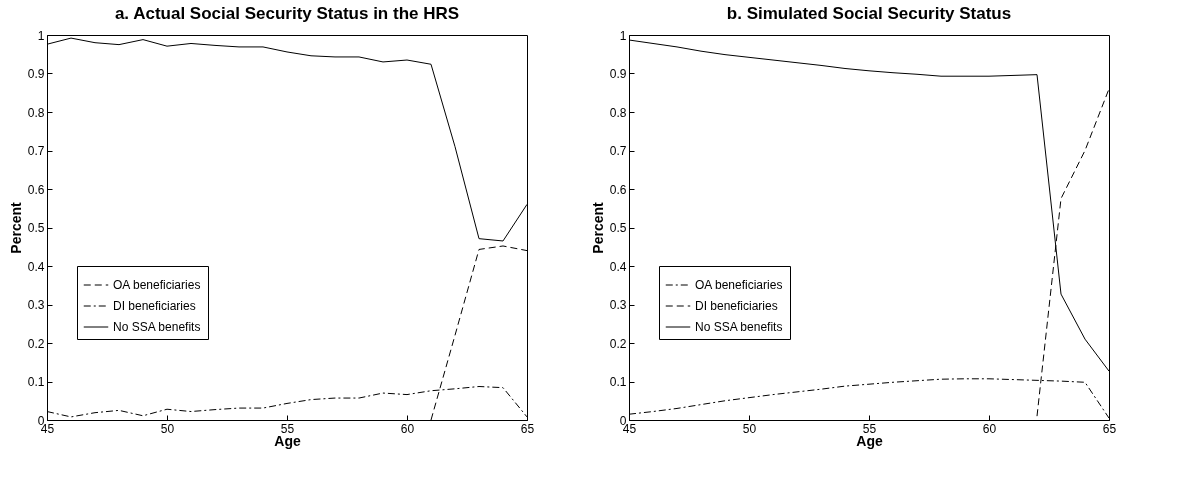 This screenshot has width=1199, height=500. Describe the element at coordinates (287, 13) in the screenshot. I see `chart-title: a. Actual Social Security Status in the HRS` at that location.